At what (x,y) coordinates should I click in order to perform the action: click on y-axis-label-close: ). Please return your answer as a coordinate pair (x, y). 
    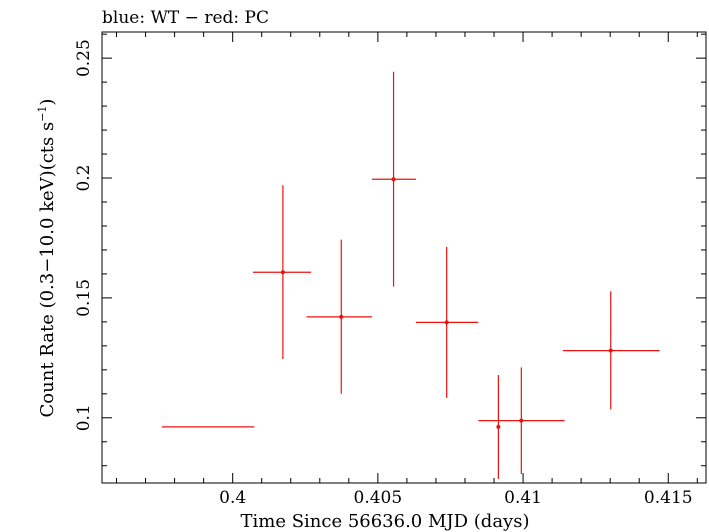
    Looking at the image, I should click on (47, 102).